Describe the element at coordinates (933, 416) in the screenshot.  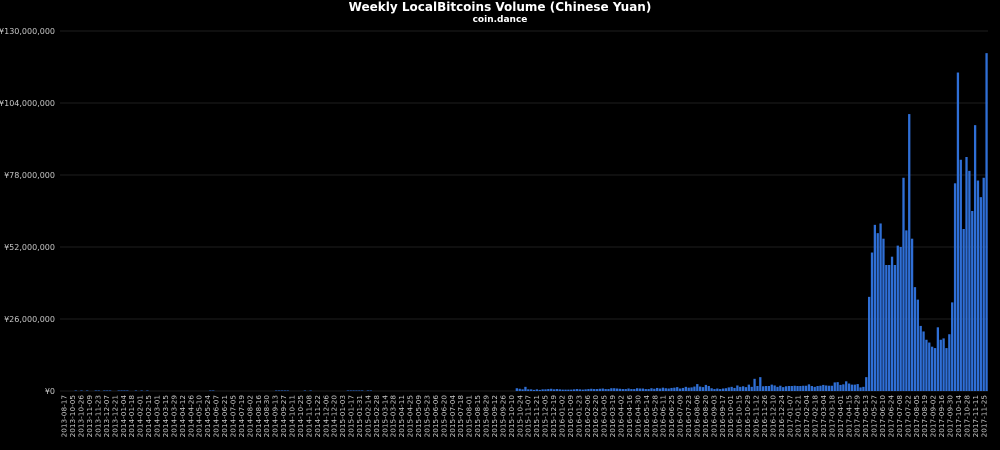
I see `x-tick-label: 2017-09-02` at that location.